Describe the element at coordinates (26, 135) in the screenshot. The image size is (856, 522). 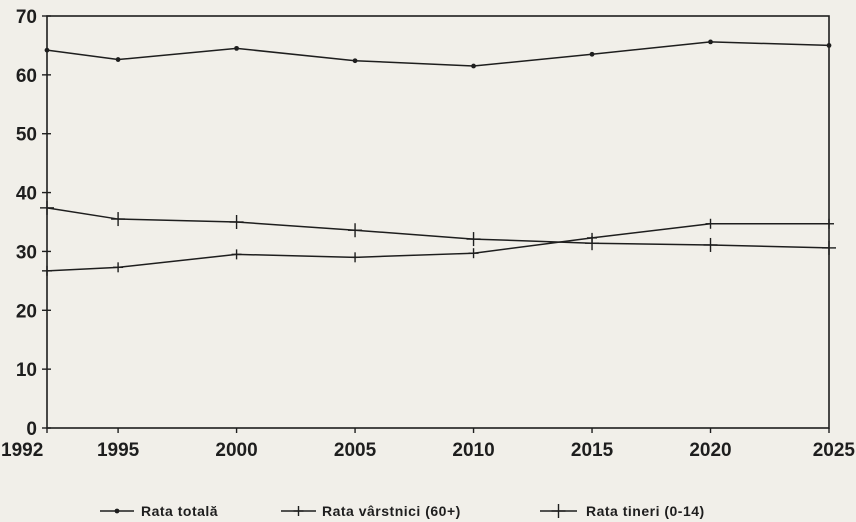
I see `y-tick-label: 50` at that location.